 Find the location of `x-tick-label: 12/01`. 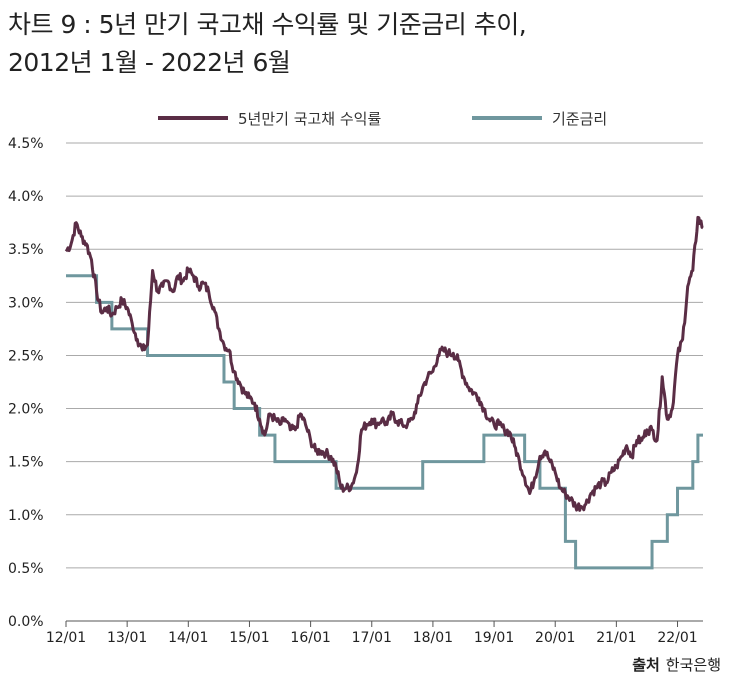

x-tick-label: 12/01 is located at coordinates (66, 638).